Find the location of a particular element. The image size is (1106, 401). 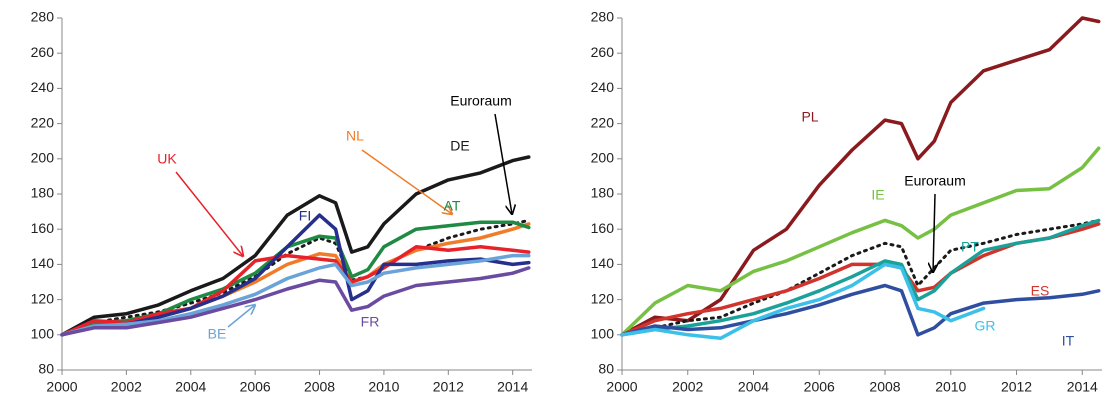

series-label: PT is located at coordinates (970, 247).